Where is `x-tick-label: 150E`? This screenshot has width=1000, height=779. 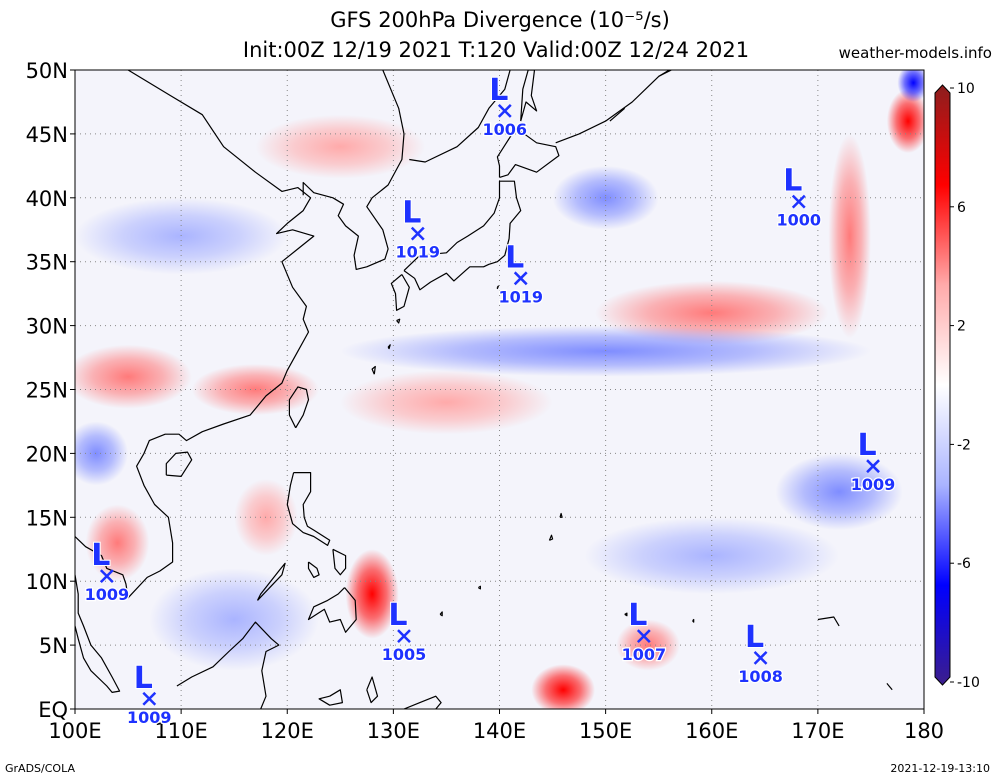
x-tick-label: 150E is located at coordinates (605, 731).